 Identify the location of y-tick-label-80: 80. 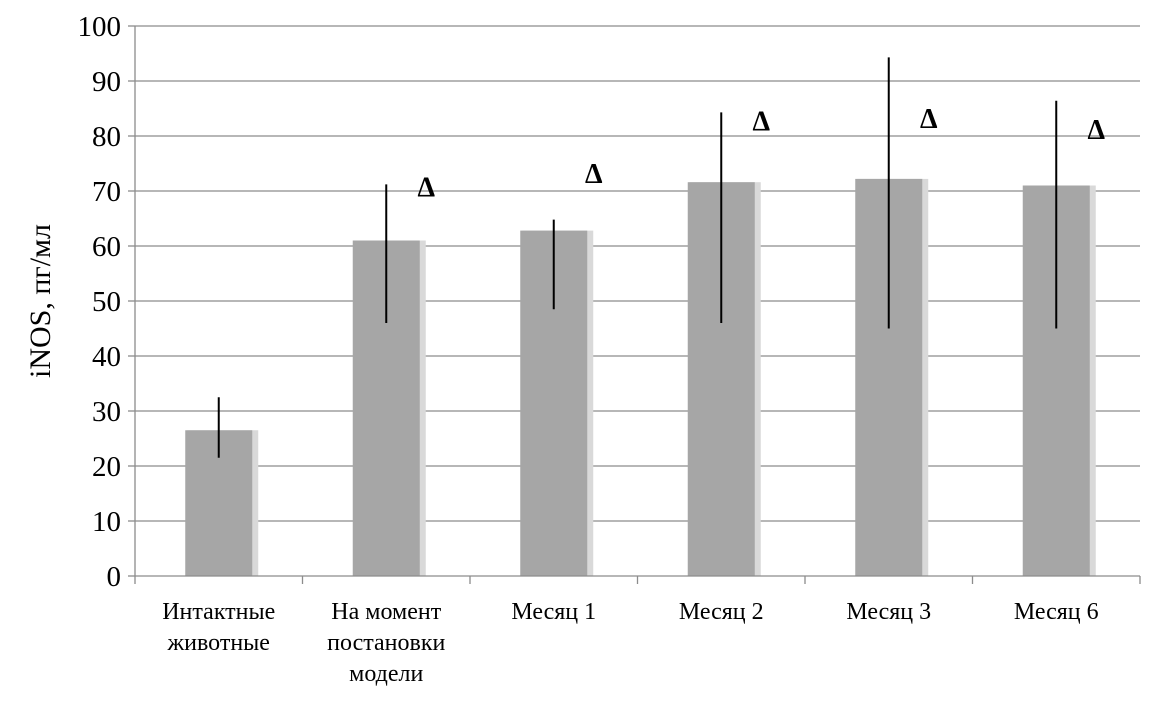
(106, 137).